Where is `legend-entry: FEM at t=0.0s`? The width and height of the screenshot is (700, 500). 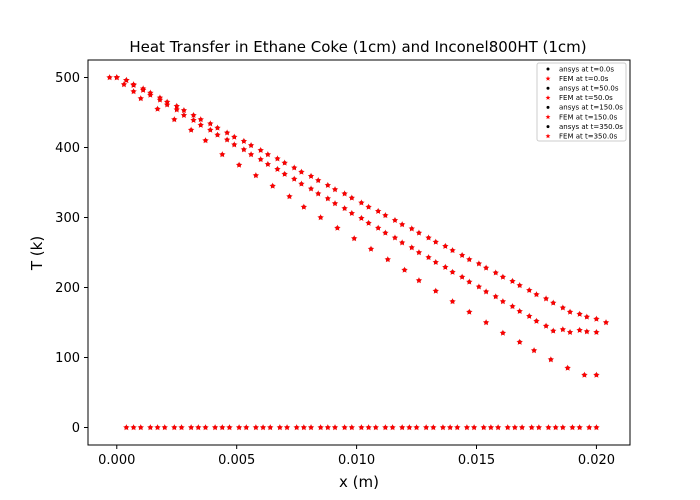 legend-entry: FEM at t=0.0s is located at coordinates (584, 79).